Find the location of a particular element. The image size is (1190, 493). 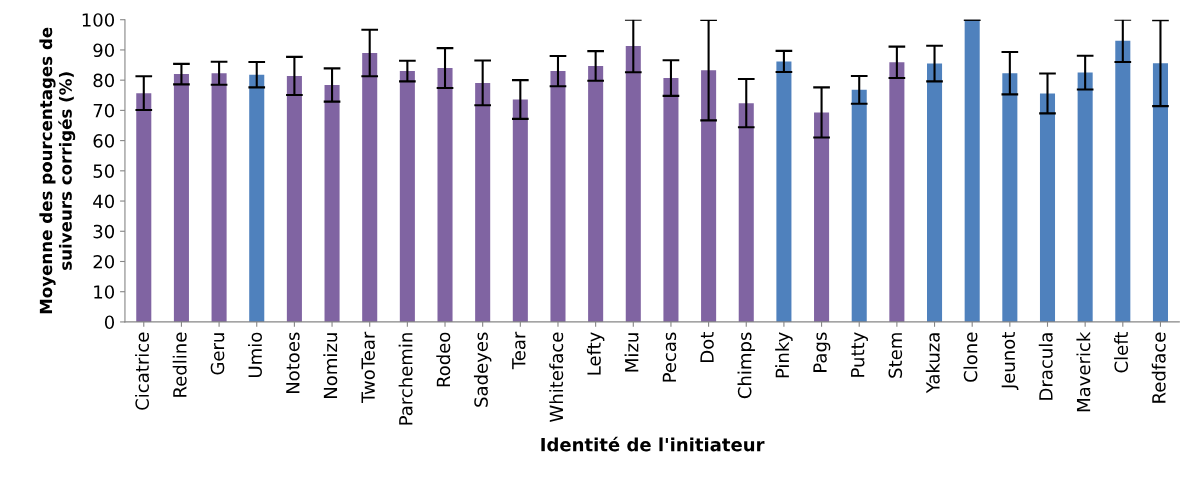

x-tick-label: Umio is located at coordinates (255, 354).